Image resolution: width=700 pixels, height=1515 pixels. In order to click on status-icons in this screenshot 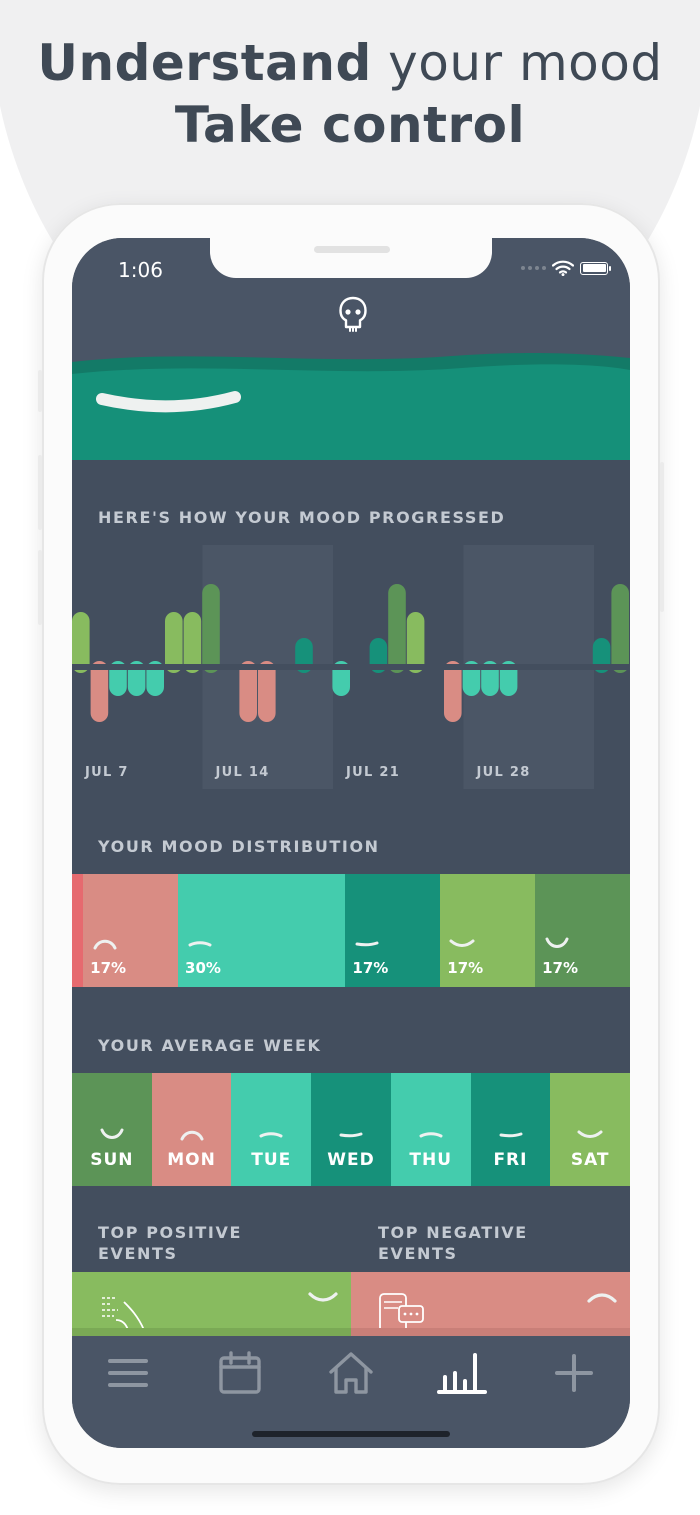, I will do `click(566, 268)`.